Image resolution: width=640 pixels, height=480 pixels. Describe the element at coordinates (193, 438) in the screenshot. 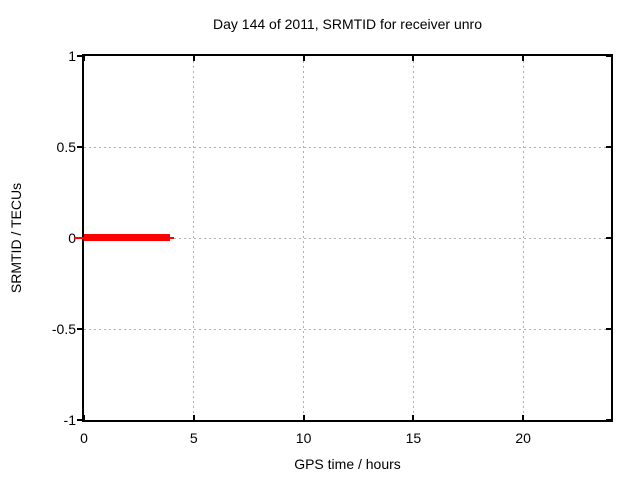

I see `x-tick-label: 5` at that location.